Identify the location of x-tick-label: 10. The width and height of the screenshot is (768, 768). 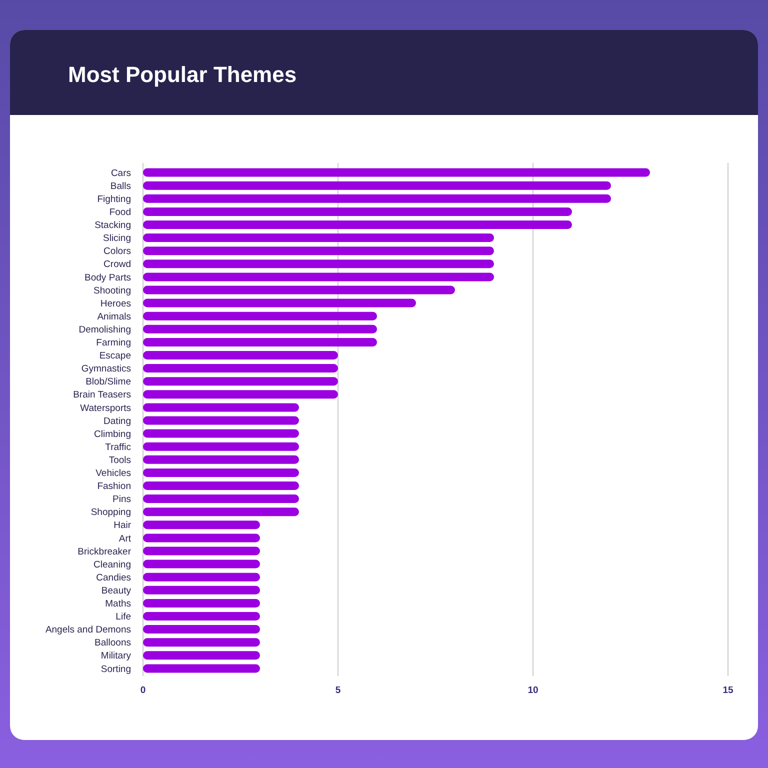
(533, 690).